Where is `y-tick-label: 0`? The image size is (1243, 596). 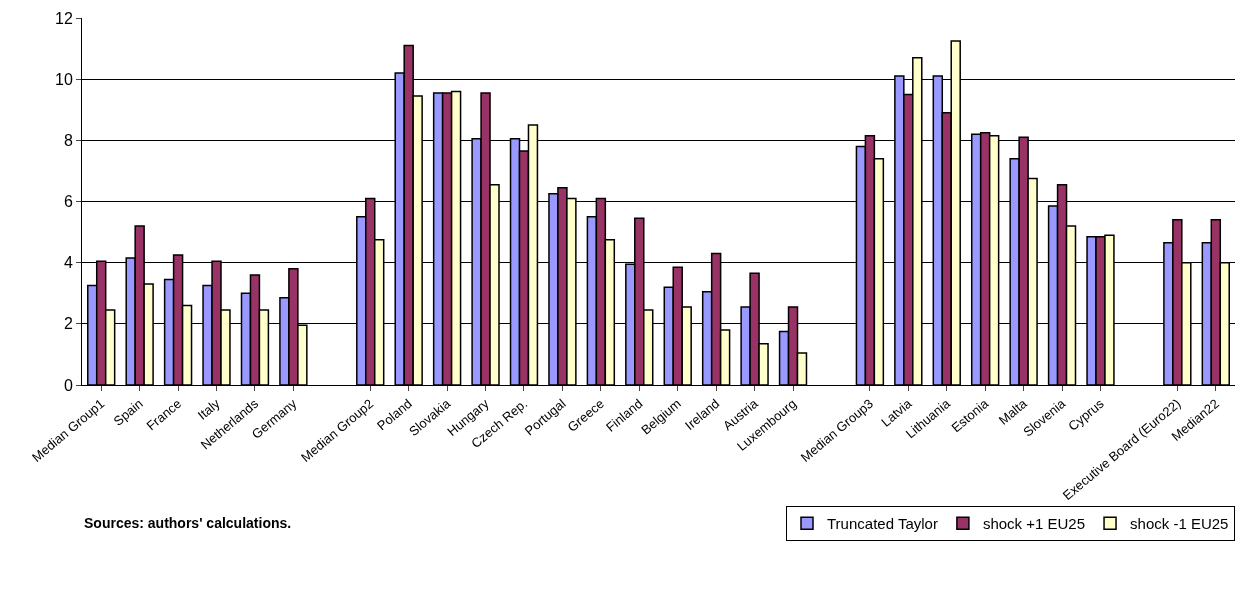 y-tick-label: 0 is located at coordinates (68, 385).